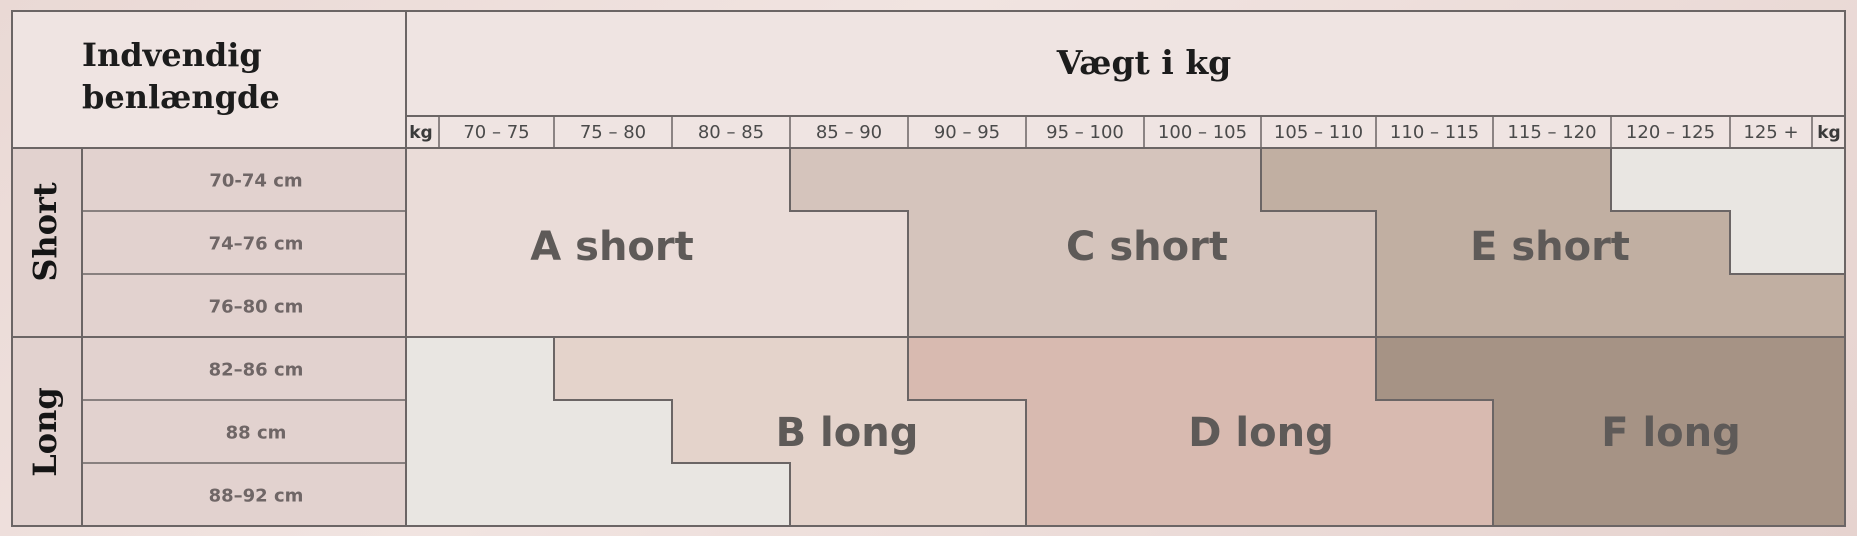 The height and width of the screenshot is (536, 1857). What do you see at coordinates (1770, 132) in the screenshot?
I see `weight-range-header: 125 +` at bounding box center [1770, 132].